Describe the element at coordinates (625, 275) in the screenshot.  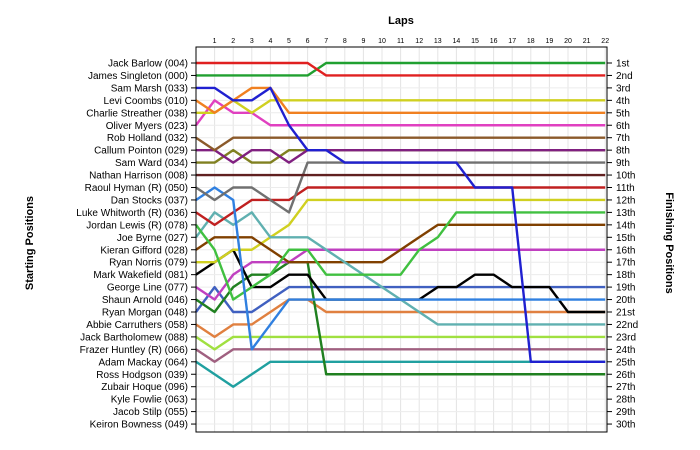
I see `finishing-position-label: 18th` at that location.